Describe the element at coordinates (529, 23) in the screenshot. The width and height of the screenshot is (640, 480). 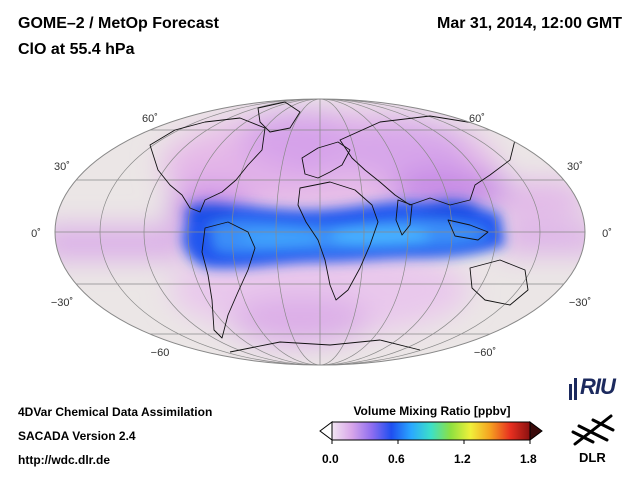
I see `forecast-timestamp: Mar 31, 2014, 12:00 GMT` at that location.